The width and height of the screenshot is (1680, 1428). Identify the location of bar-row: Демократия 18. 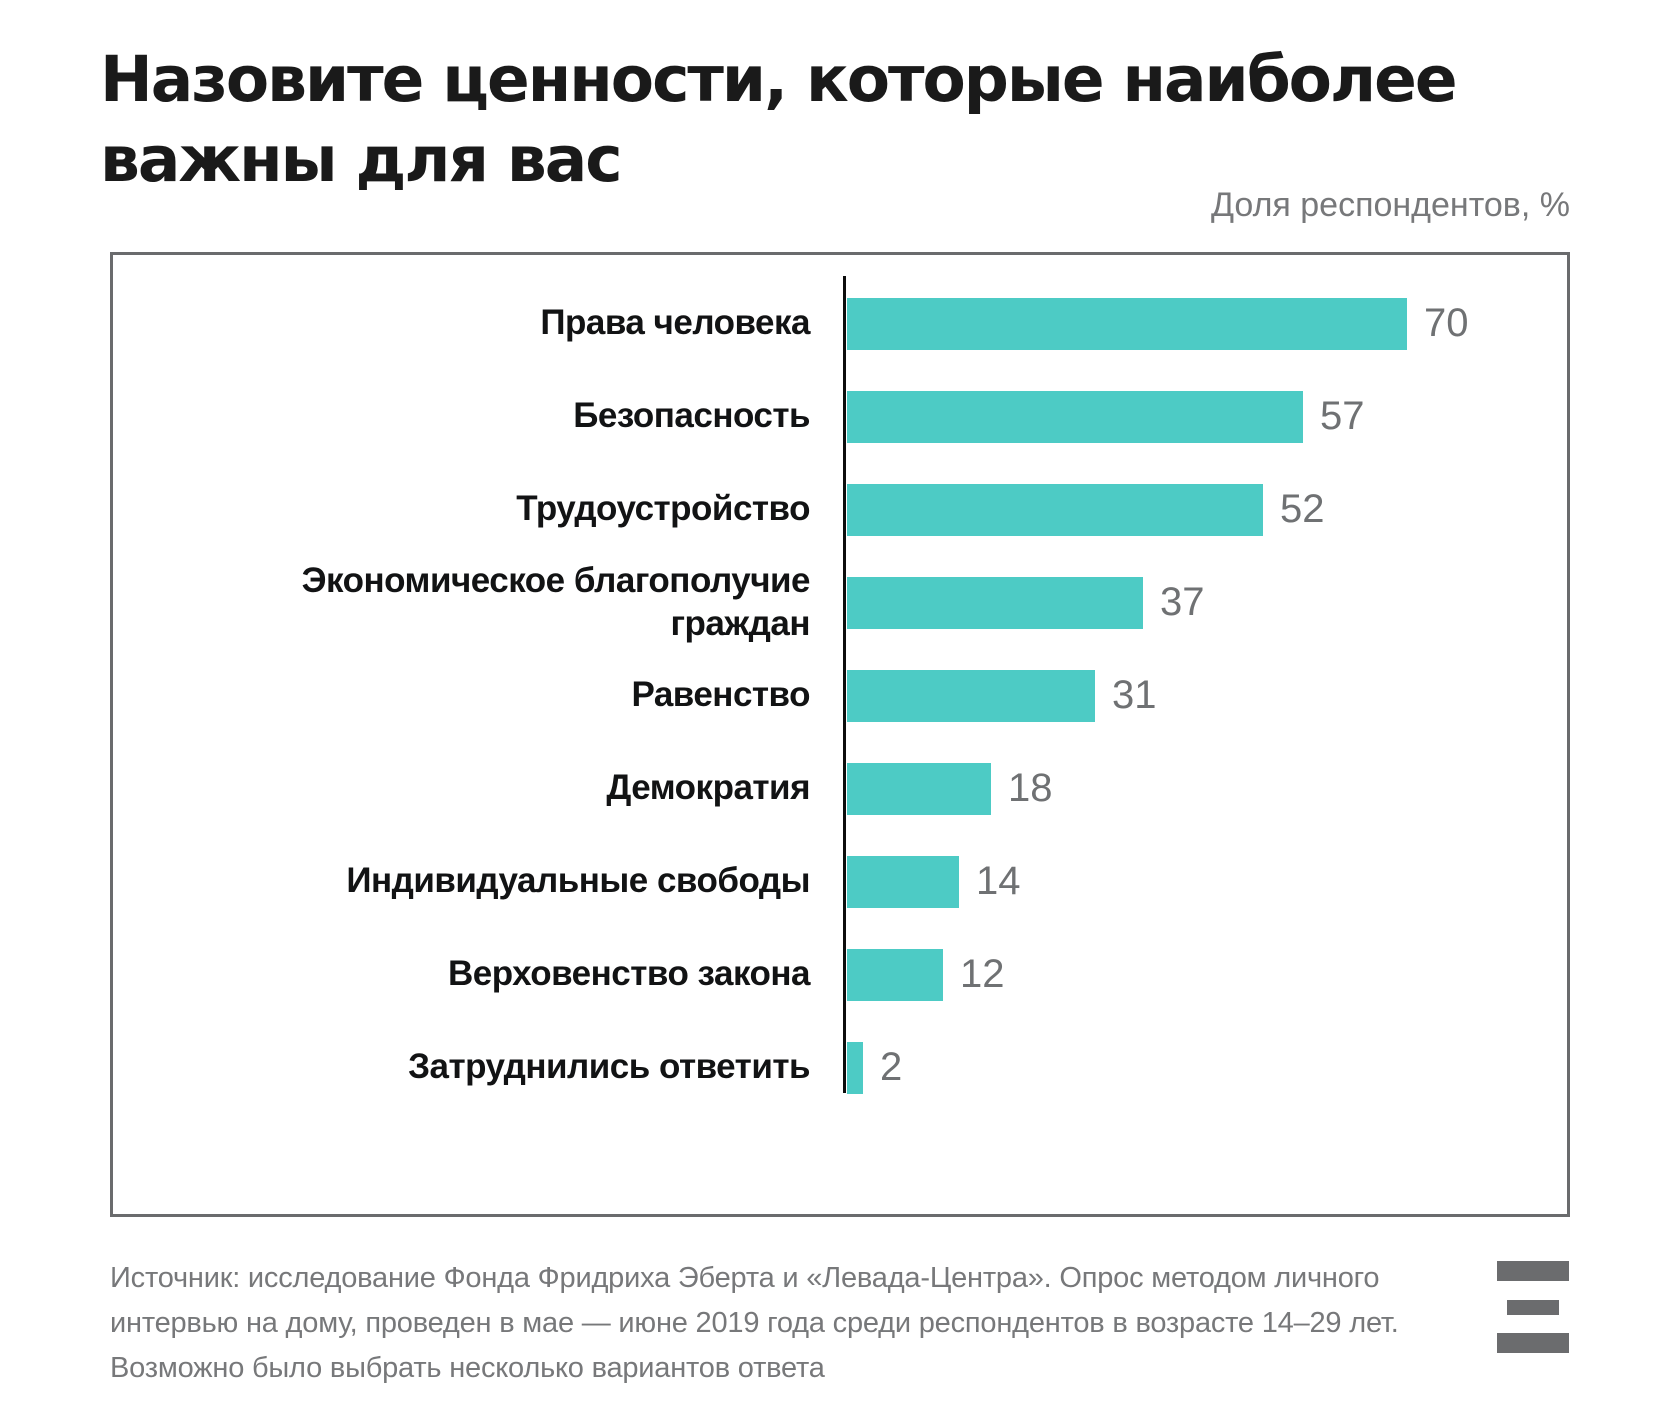
(840, 788).